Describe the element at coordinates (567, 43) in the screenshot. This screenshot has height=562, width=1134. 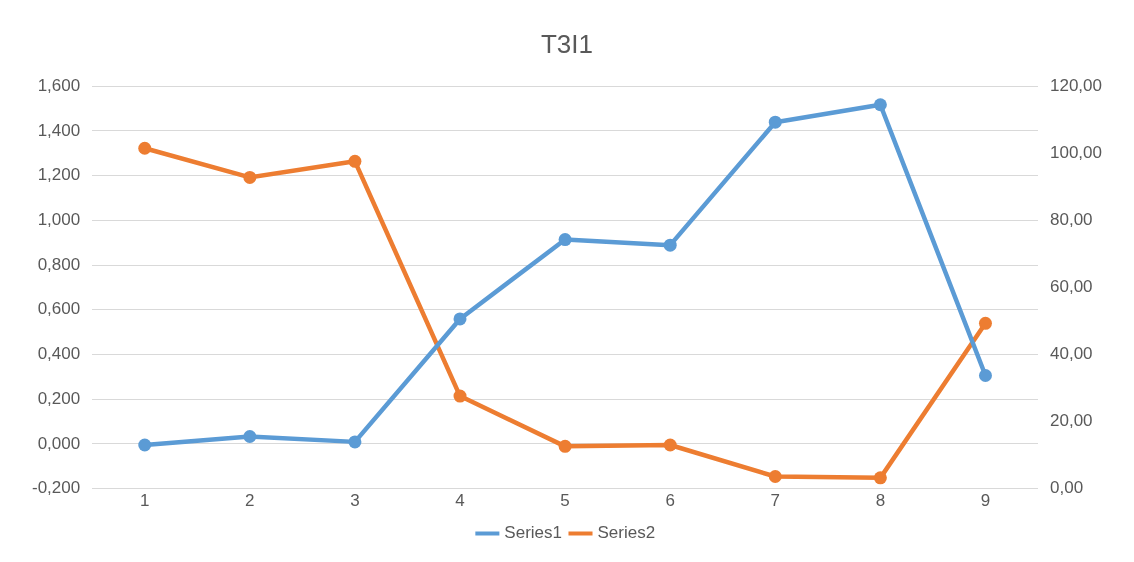
I see `chart-title: T3I1` at that location.